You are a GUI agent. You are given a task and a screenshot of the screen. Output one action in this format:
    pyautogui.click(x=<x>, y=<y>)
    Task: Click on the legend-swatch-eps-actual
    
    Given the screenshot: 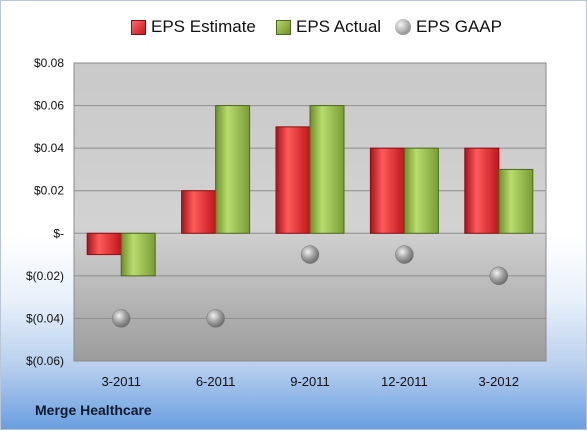 What is the action you would take?
    pyautogui.click(x=283, y=27)
    